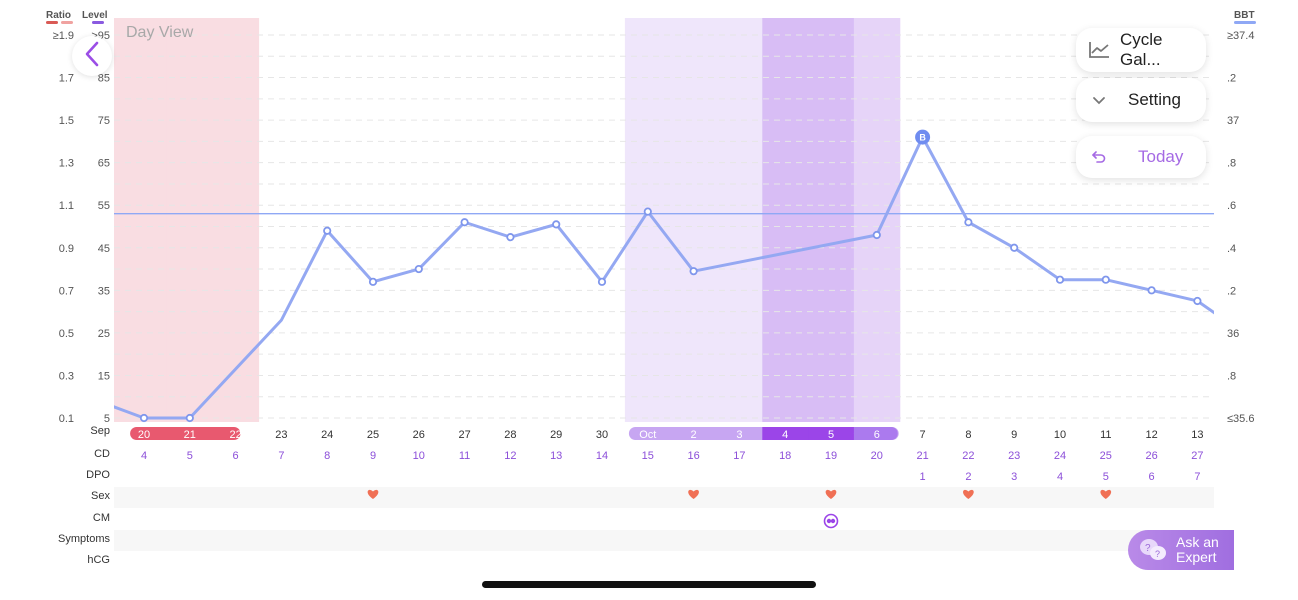  Describe the element at coordinates (1181, 550) in the screenshot. I see `ask-expert-button: ? ? Ask an Expert` at that location.